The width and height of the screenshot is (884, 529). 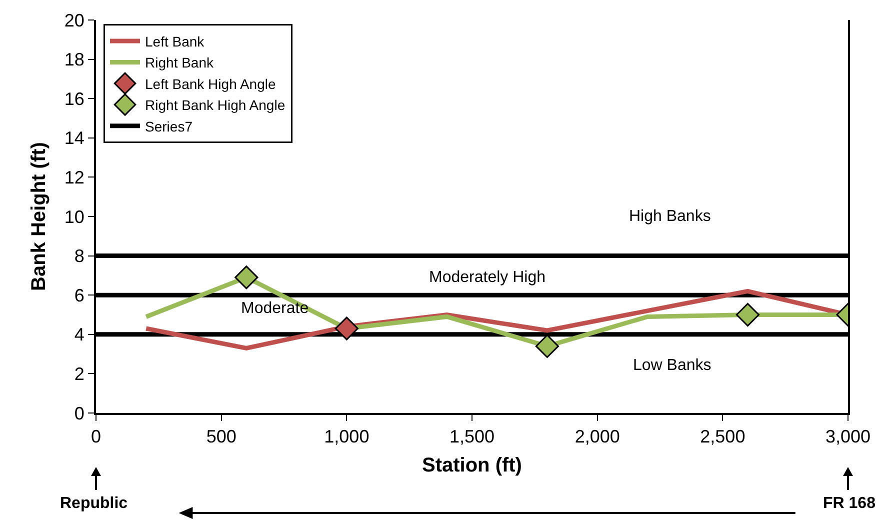 I want to click on annotation: Moderate, so click(x=275, y=308).